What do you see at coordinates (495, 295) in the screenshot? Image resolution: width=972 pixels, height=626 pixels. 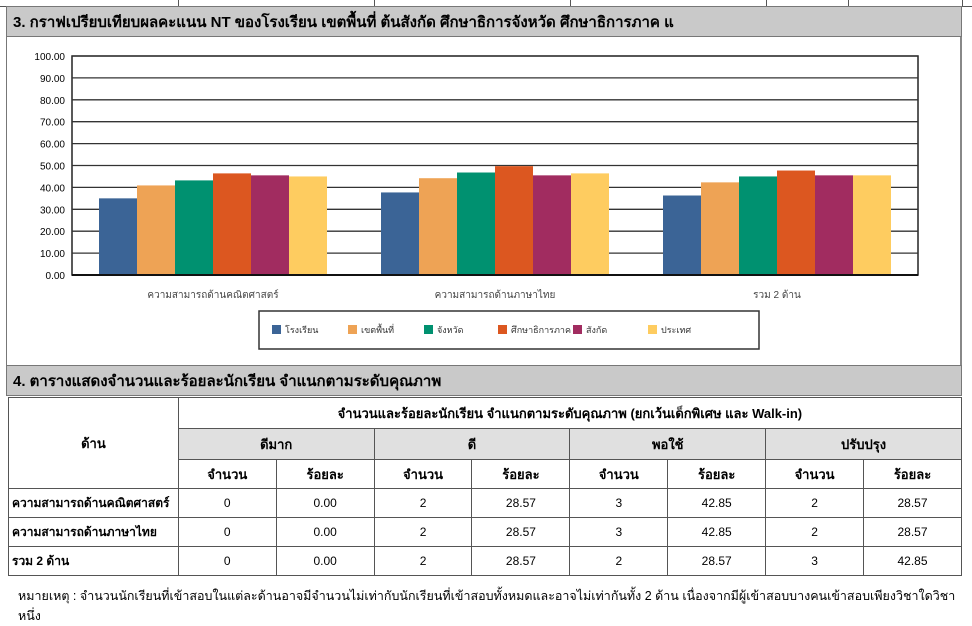 I see `x-tick-label: ความสามารถด้านภาษาไทย` at bounding box center [495, 295].